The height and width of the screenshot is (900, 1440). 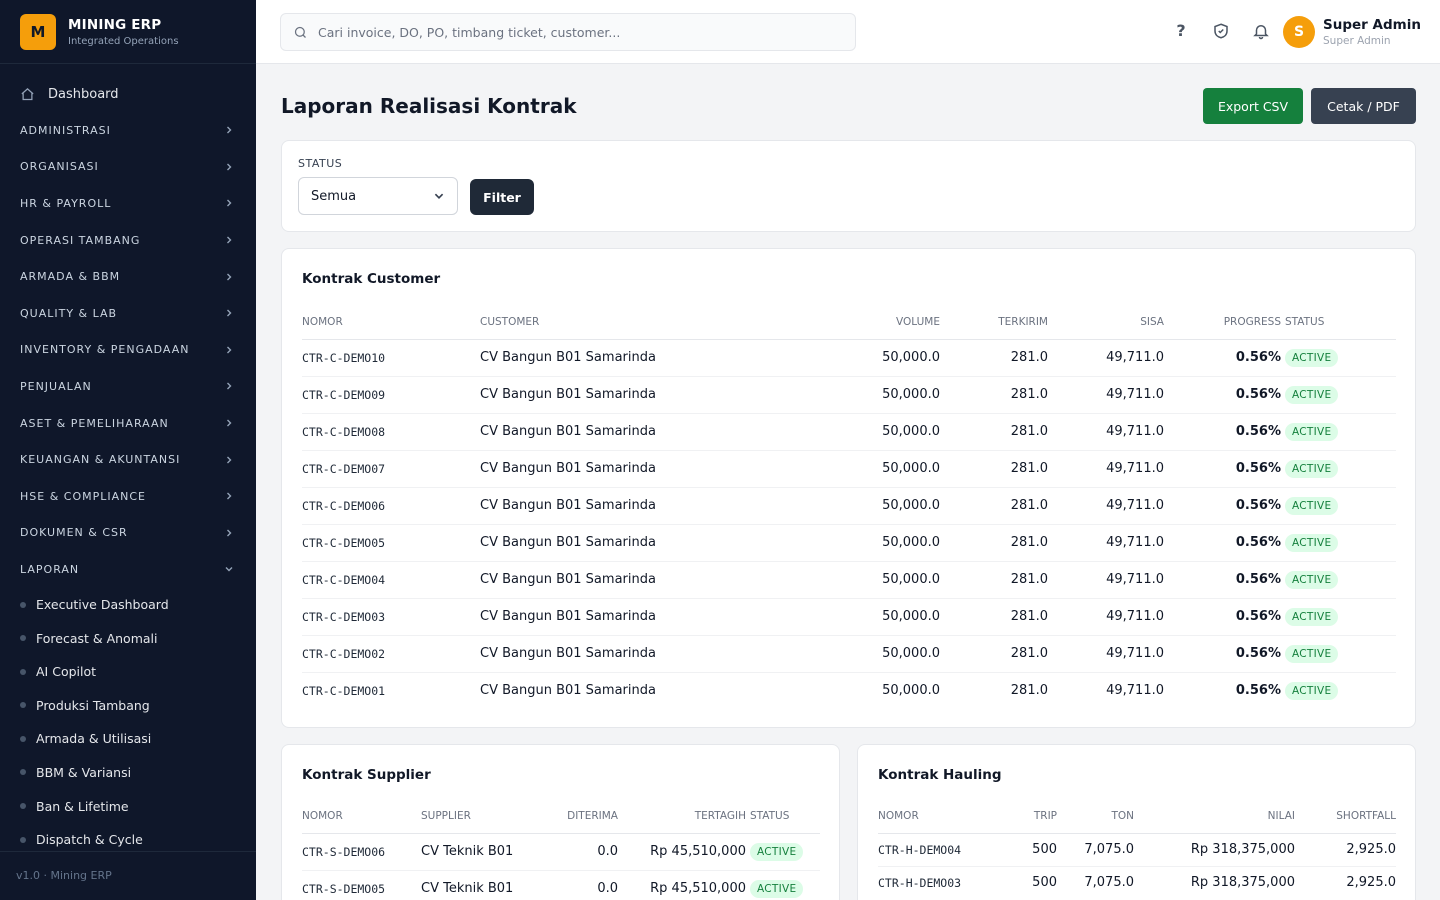 What do you see at coordinates (128, 672) in the screenshot?
I see `sidebar-subitem: AI Copilot` at bounding box center [128, 672].